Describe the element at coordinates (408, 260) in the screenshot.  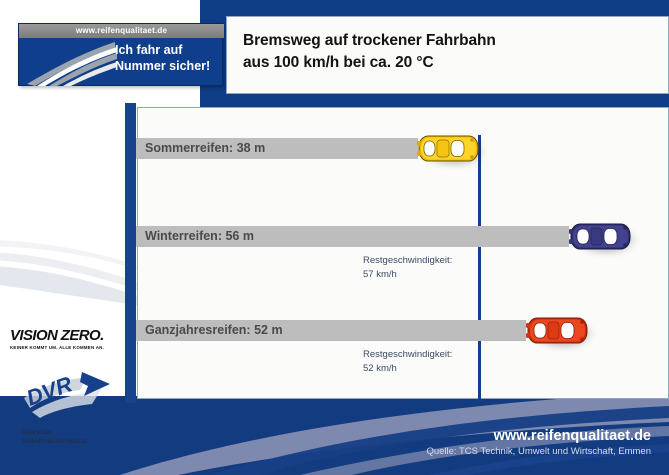
I see `annotation-winterreifen-line1: Restgeschwindigkeit:` at that location.